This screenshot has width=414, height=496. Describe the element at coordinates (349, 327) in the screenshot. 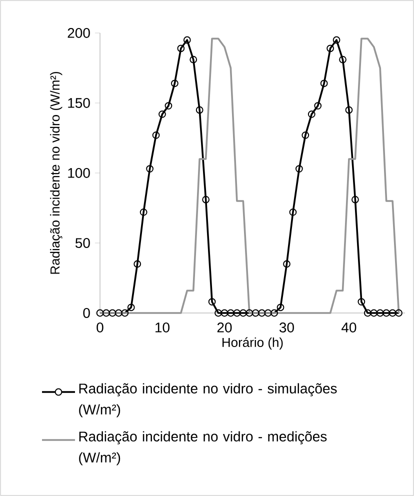

I see `x-tick-label: 40` at that location.